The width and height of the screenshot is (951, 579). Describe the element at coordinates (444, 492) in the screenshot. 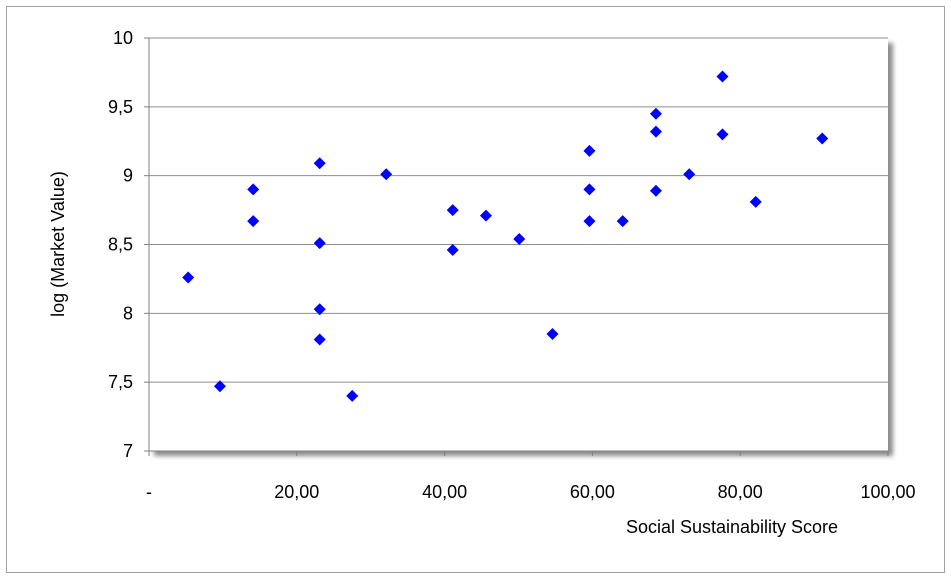

I see `x-tick-label: 40,00` at that location.